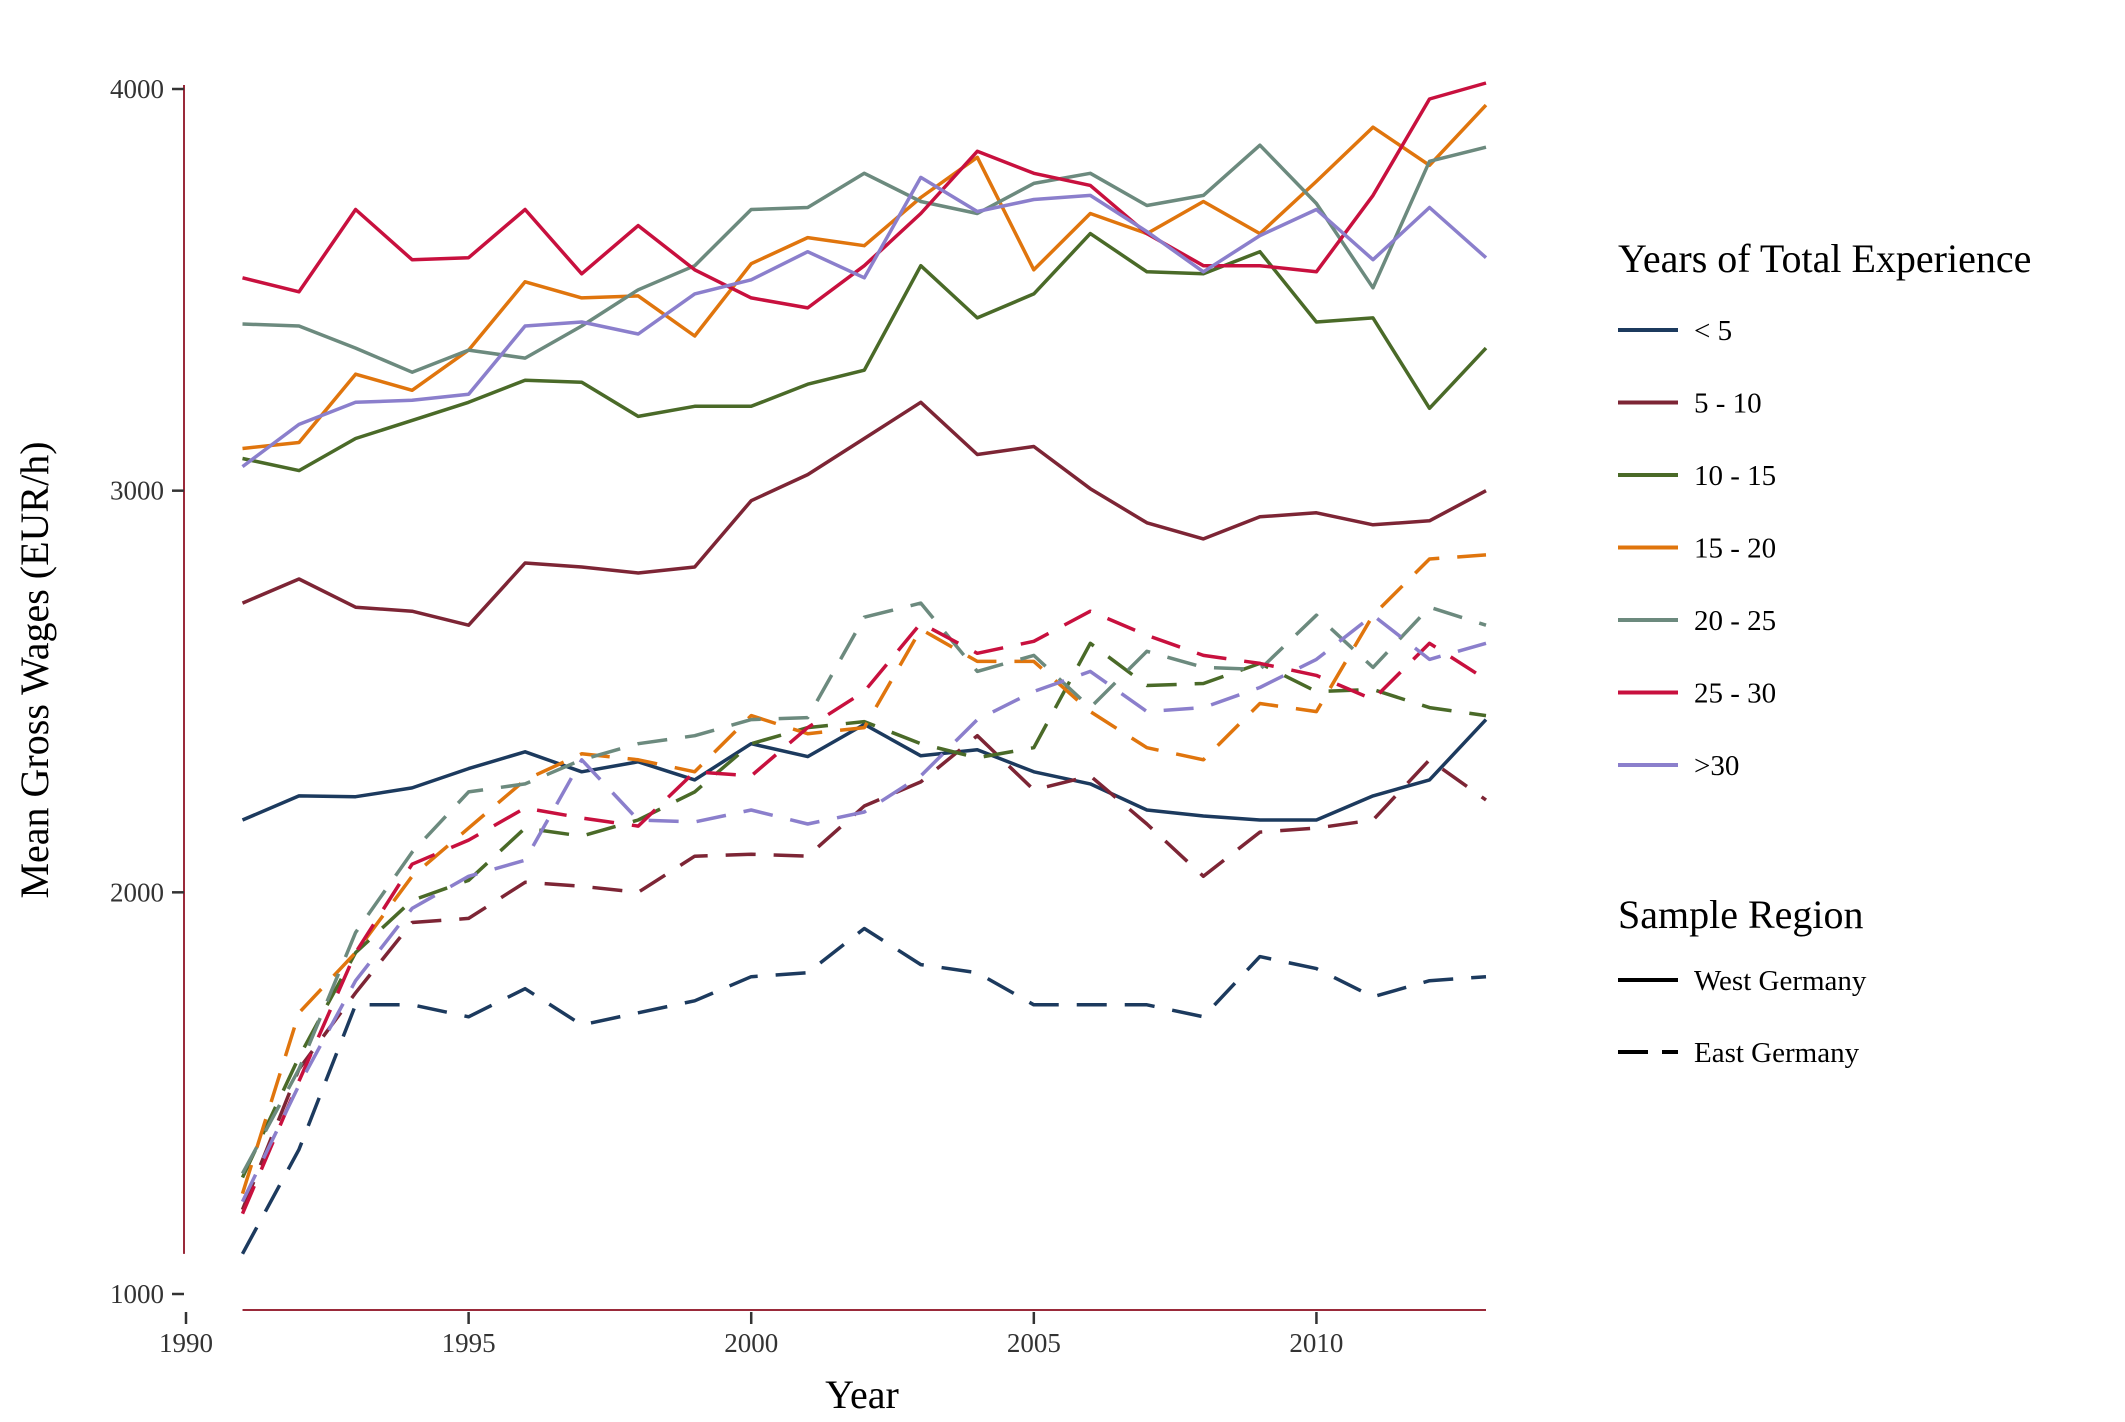 The image size is (2125, 1422). What do you see at coordinates (1824, 258) in the screenshot?
I see `legend-experience-title: Years of Total Experience` at bounding box center [1824, 258].